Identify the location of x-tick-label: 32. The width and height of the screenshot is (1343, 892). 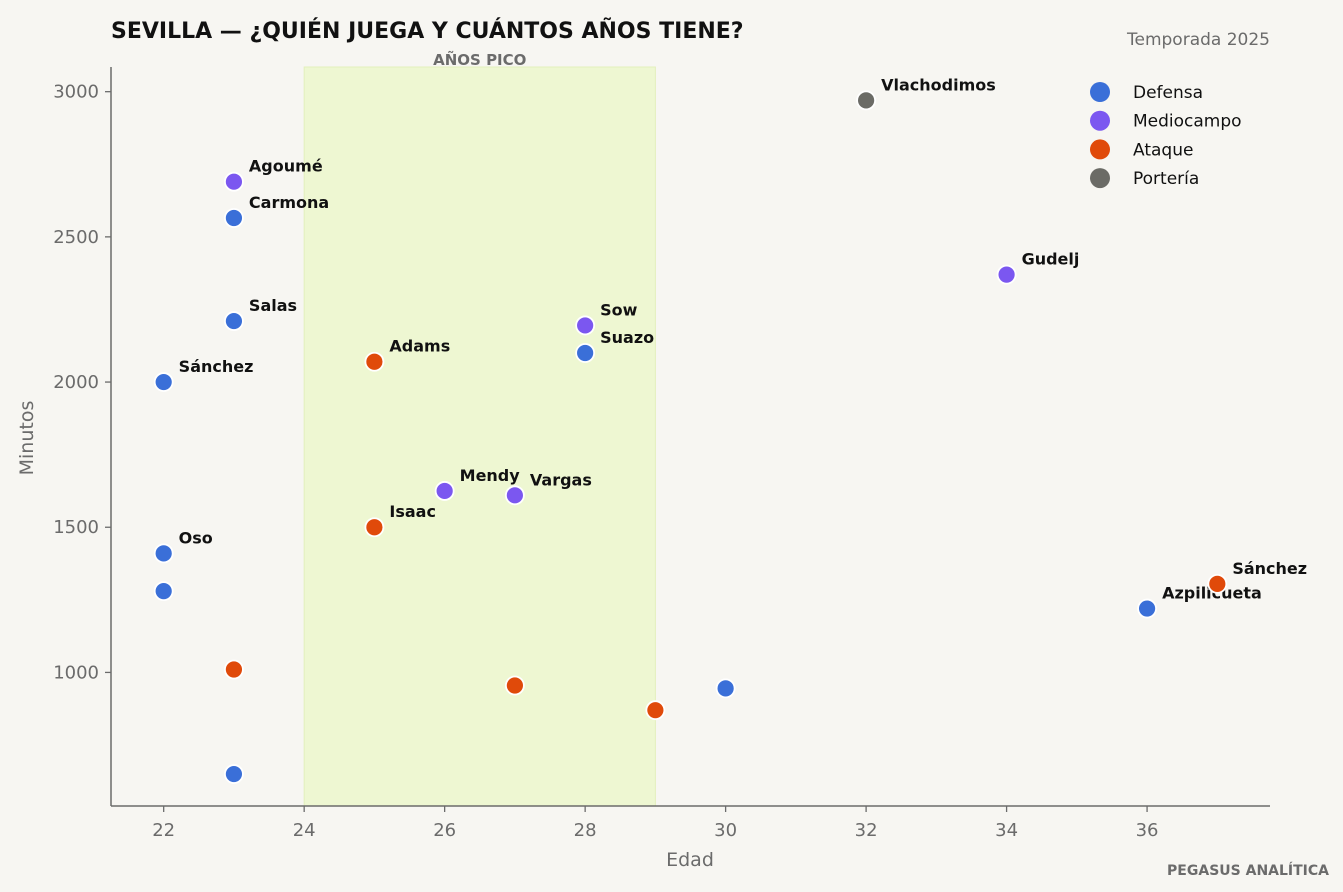
(866, 830).